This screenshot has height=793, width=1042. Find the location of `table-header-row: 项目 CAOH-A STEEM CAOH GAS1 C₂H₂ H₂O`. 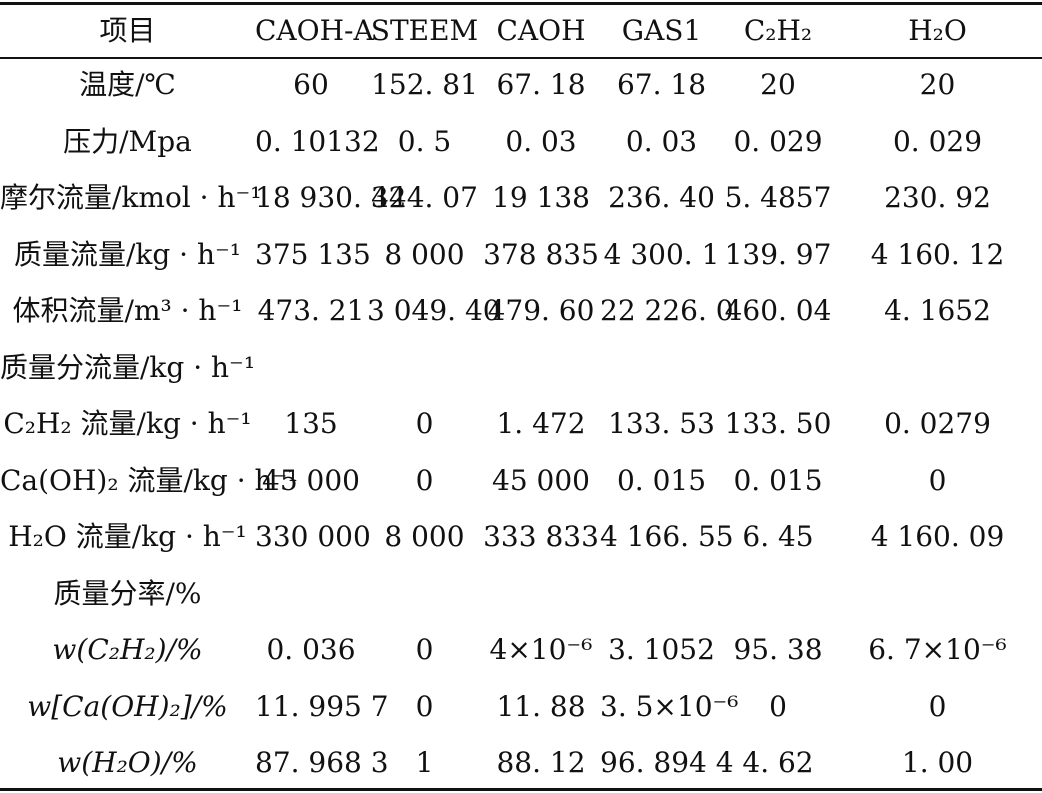

table-header-row: 项目 CAOH-A STEEM CAOH GAS1 C₂H₂ H₂O is located at coordinates (521, 31).